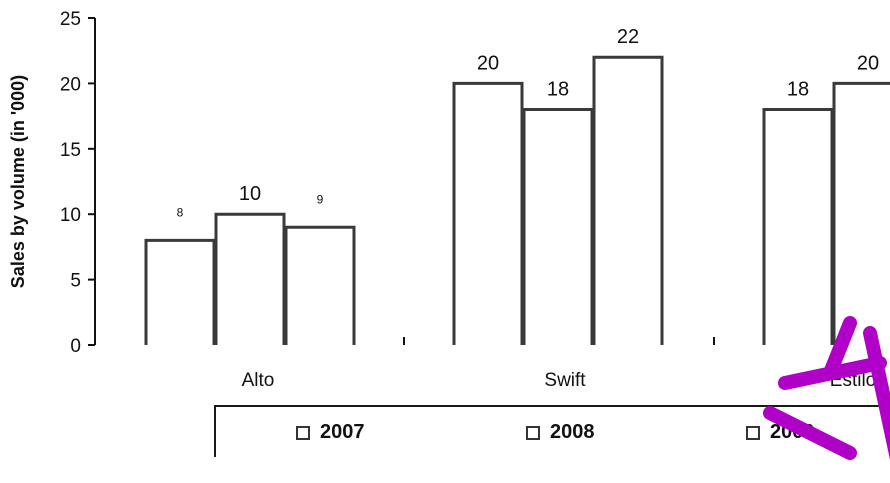  What do you see at coordinates (628, 201) in the screenshot?
I see `bar-2009-Swift` at bounding box center [628, 201].